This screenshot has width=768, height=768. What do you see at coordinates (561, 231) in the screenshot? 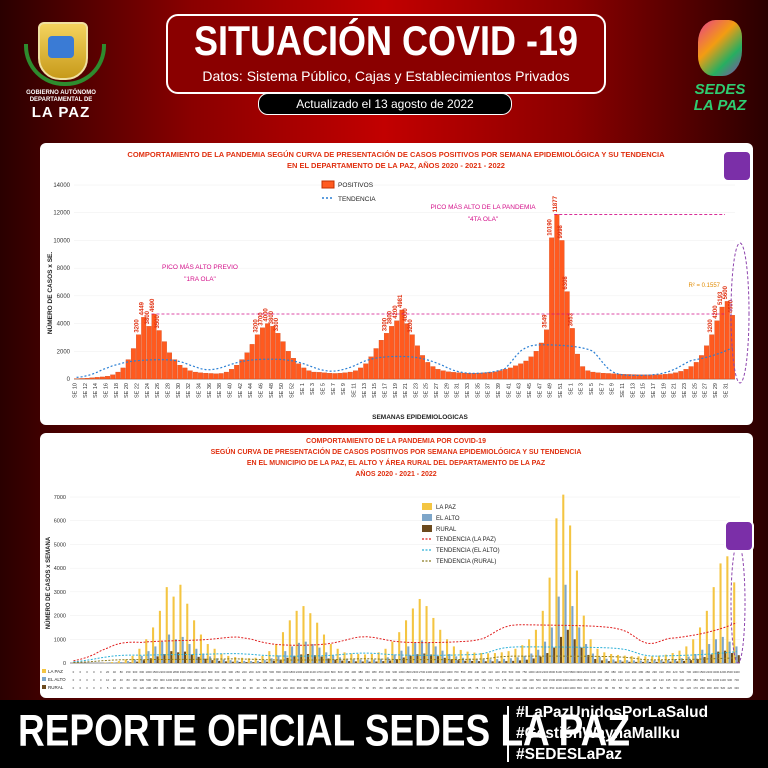
I see `c1-data-label: 9998` at bounding box center [561, 231].